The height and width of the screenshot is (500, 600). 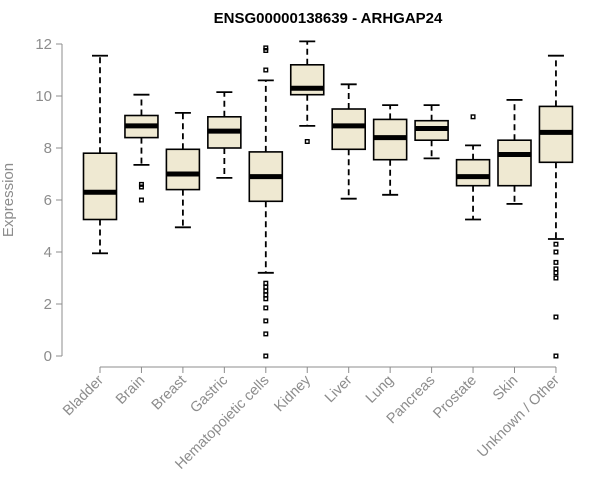 I want to click on x-tick-label: Kidney, so click(x=292, y=393).